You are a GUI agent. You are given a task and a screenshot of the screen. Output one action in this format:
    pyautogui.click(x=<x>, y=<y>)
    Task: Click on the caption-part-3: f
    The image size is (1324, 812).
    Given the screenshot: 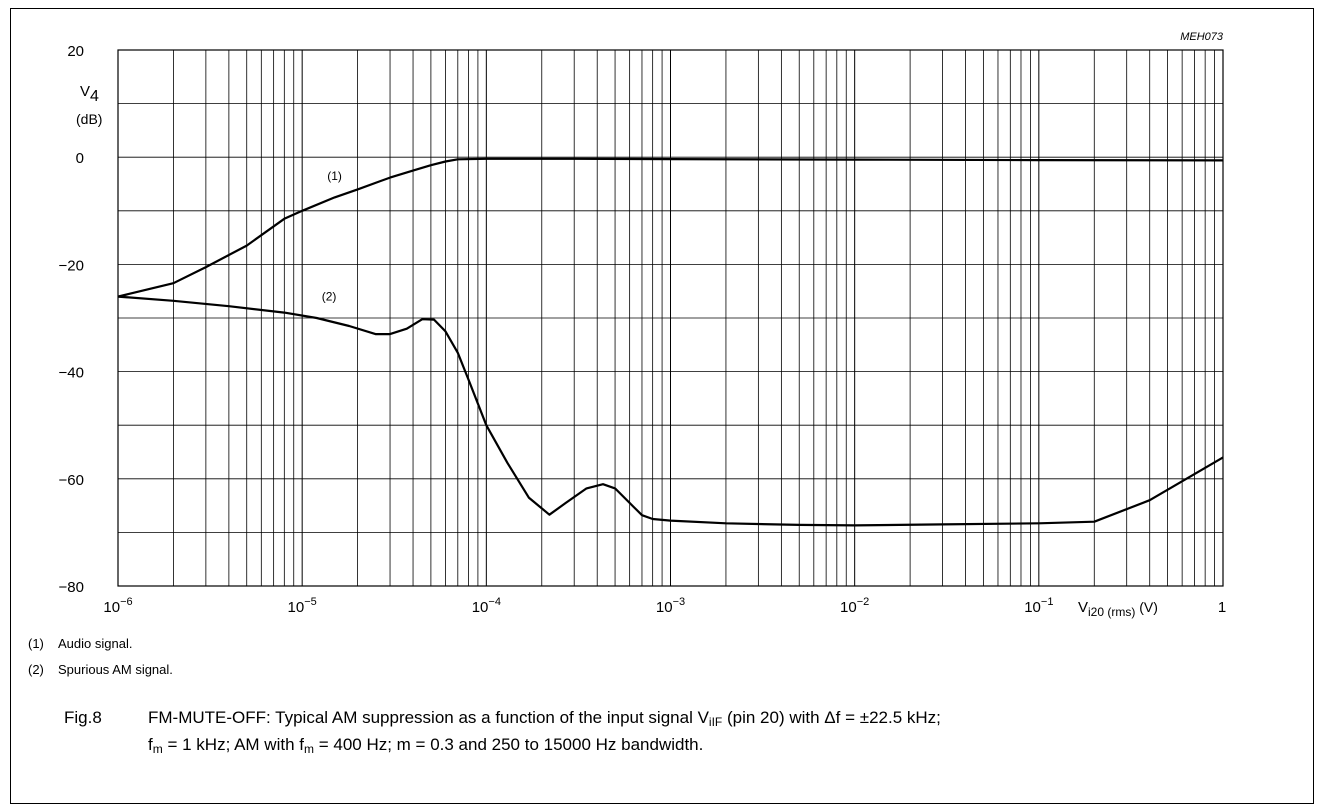 What is the action you would take?
    pyautogui.click(x=150, y=744)
    